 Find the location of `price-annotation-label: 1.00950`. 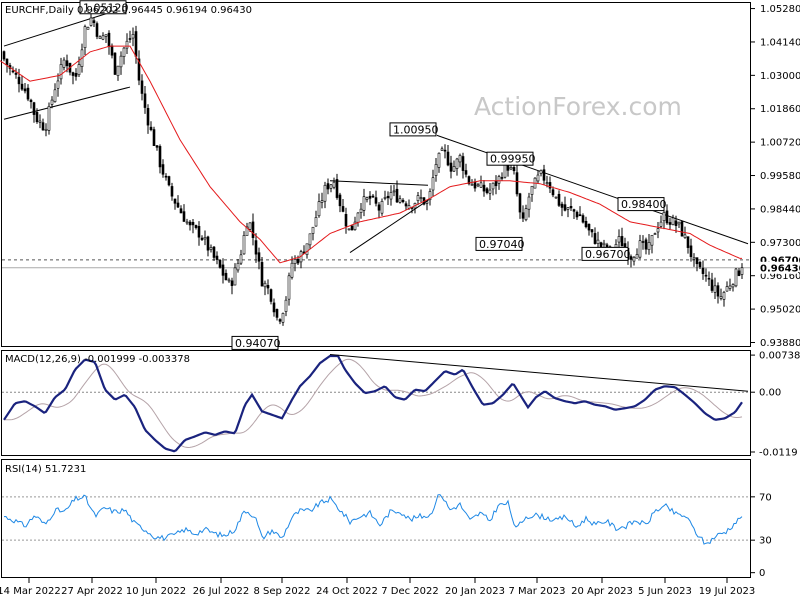

price-annotation-label: 1.00950 is located at coordinates (416, 129).